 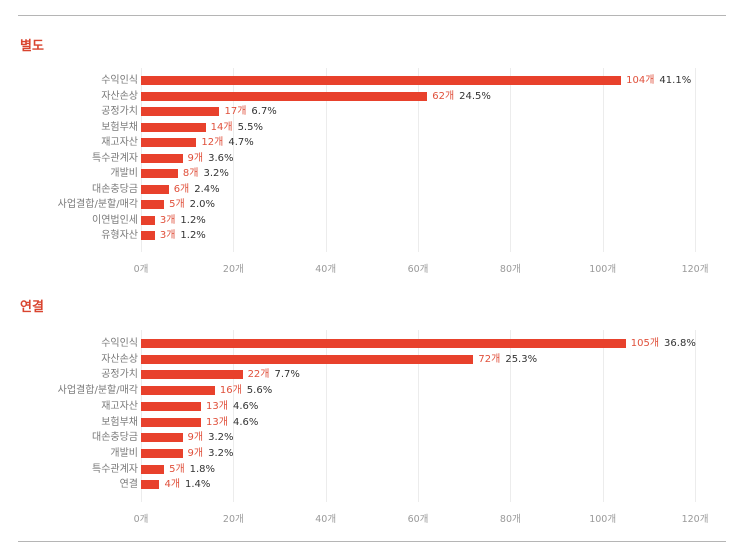 I want to click on value-label: 104개 41.1%, so click(x=658, y=80).